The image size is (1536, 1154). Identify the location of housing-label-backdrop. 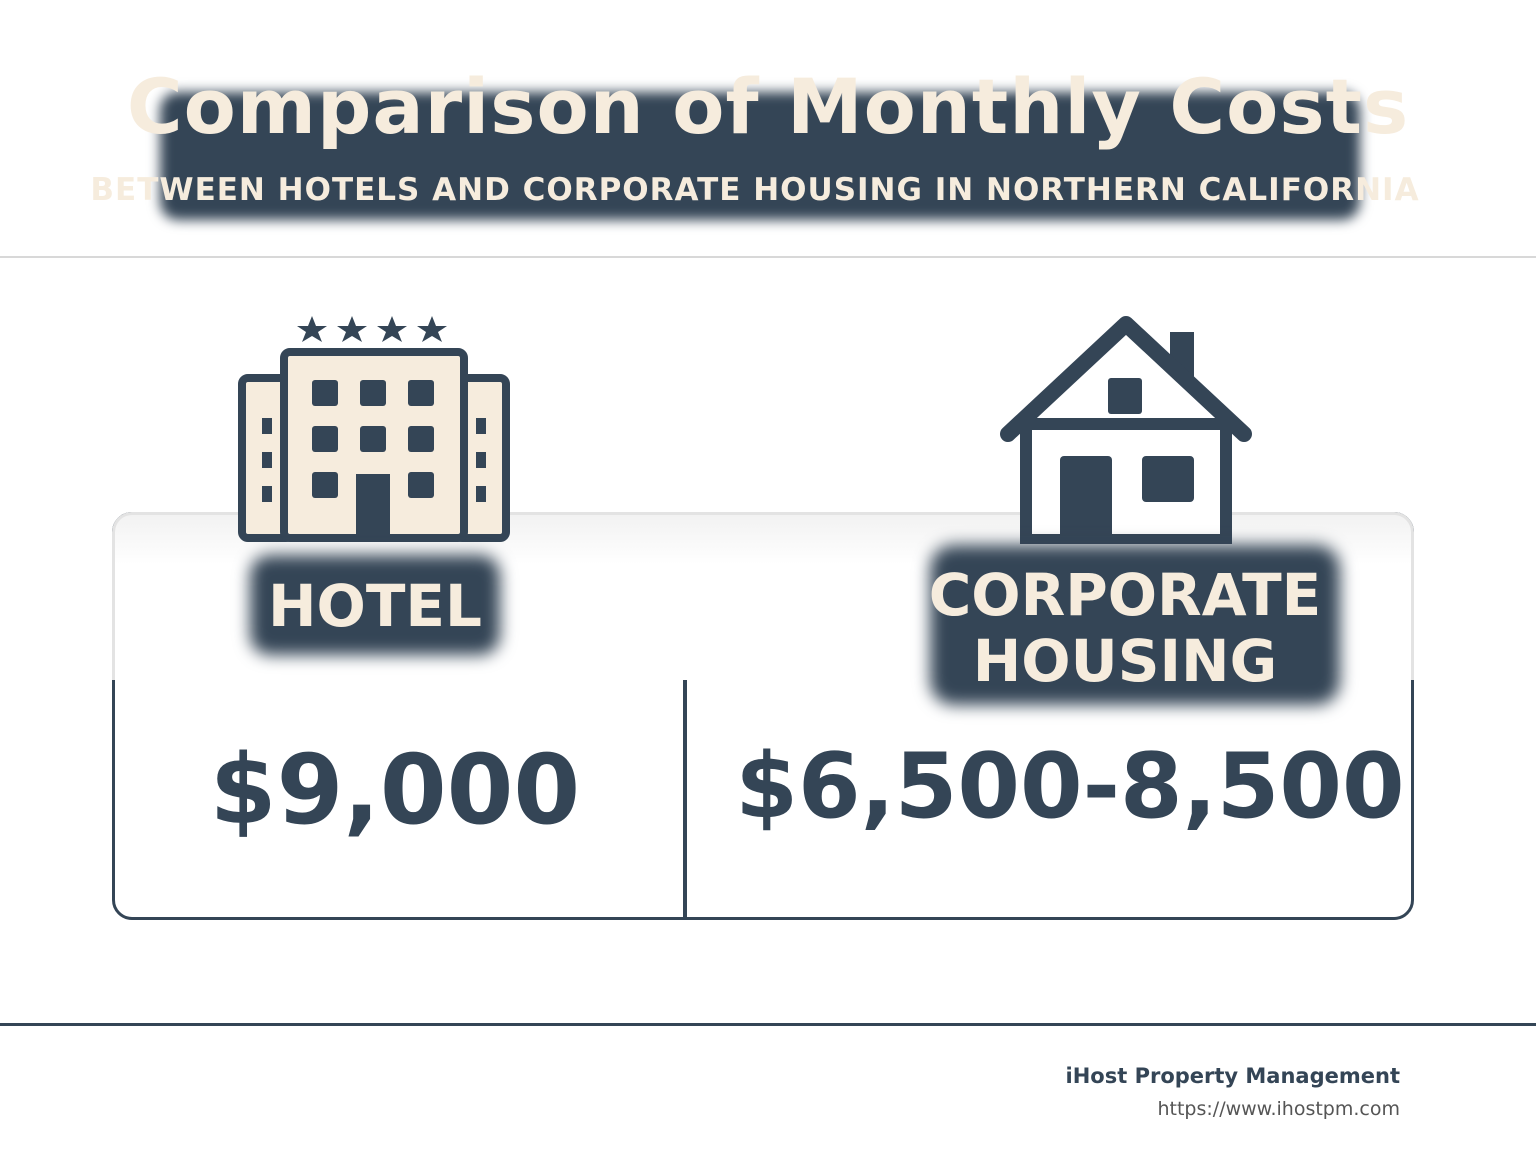
(1135, 625).